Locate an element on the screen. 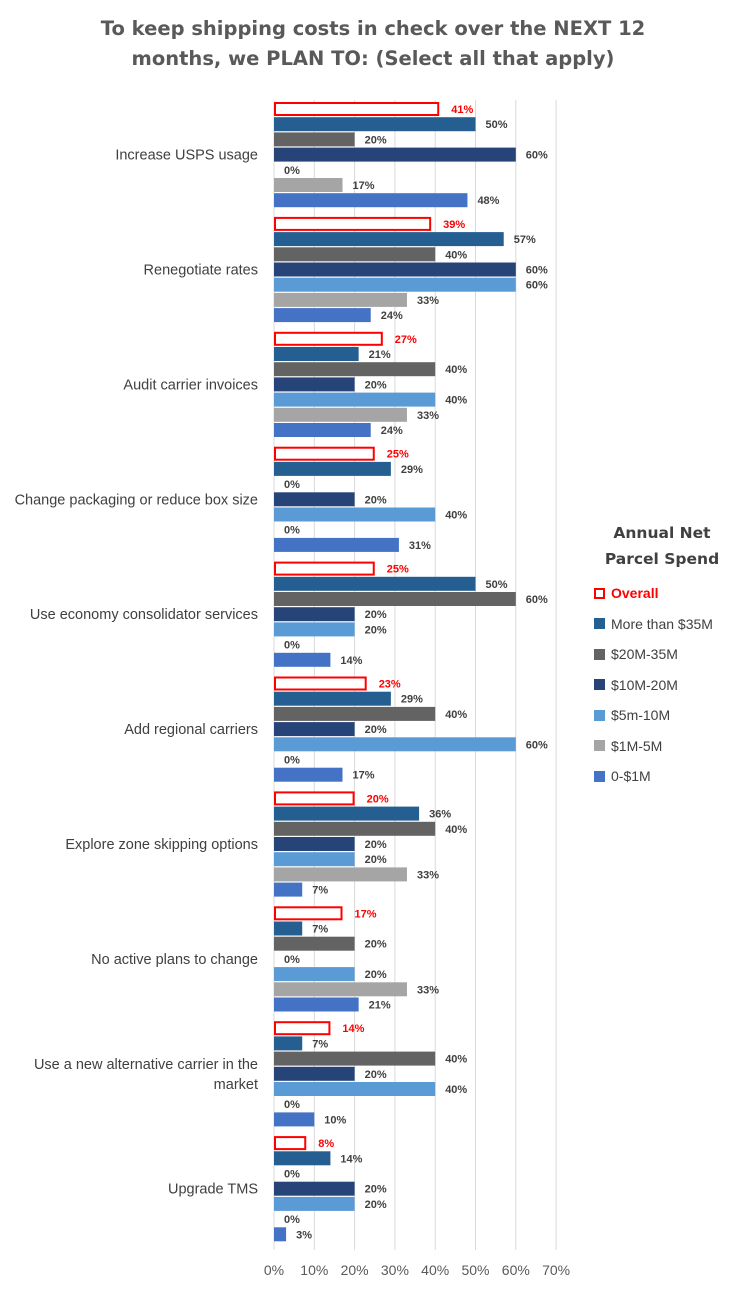 The width and height of the screenshot is (746, 1290). data-label: 33% is located at coordinates (428, 301).